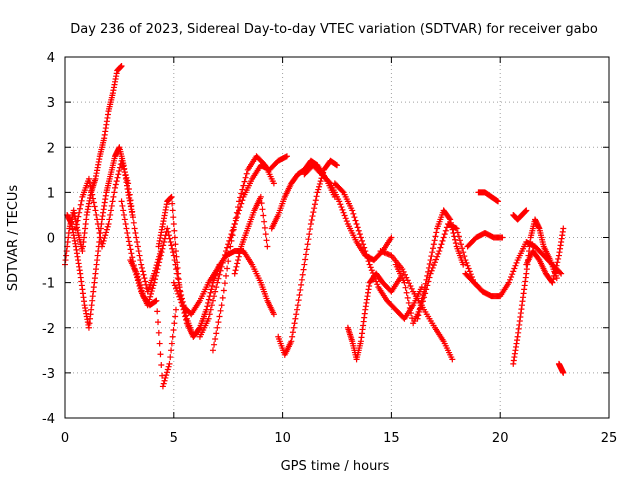 The width and height of the screenshot is (640, 480). Describe the element at coordinates (65, 438) in the screenshot. I see `x-tick-label: 0` at that location.